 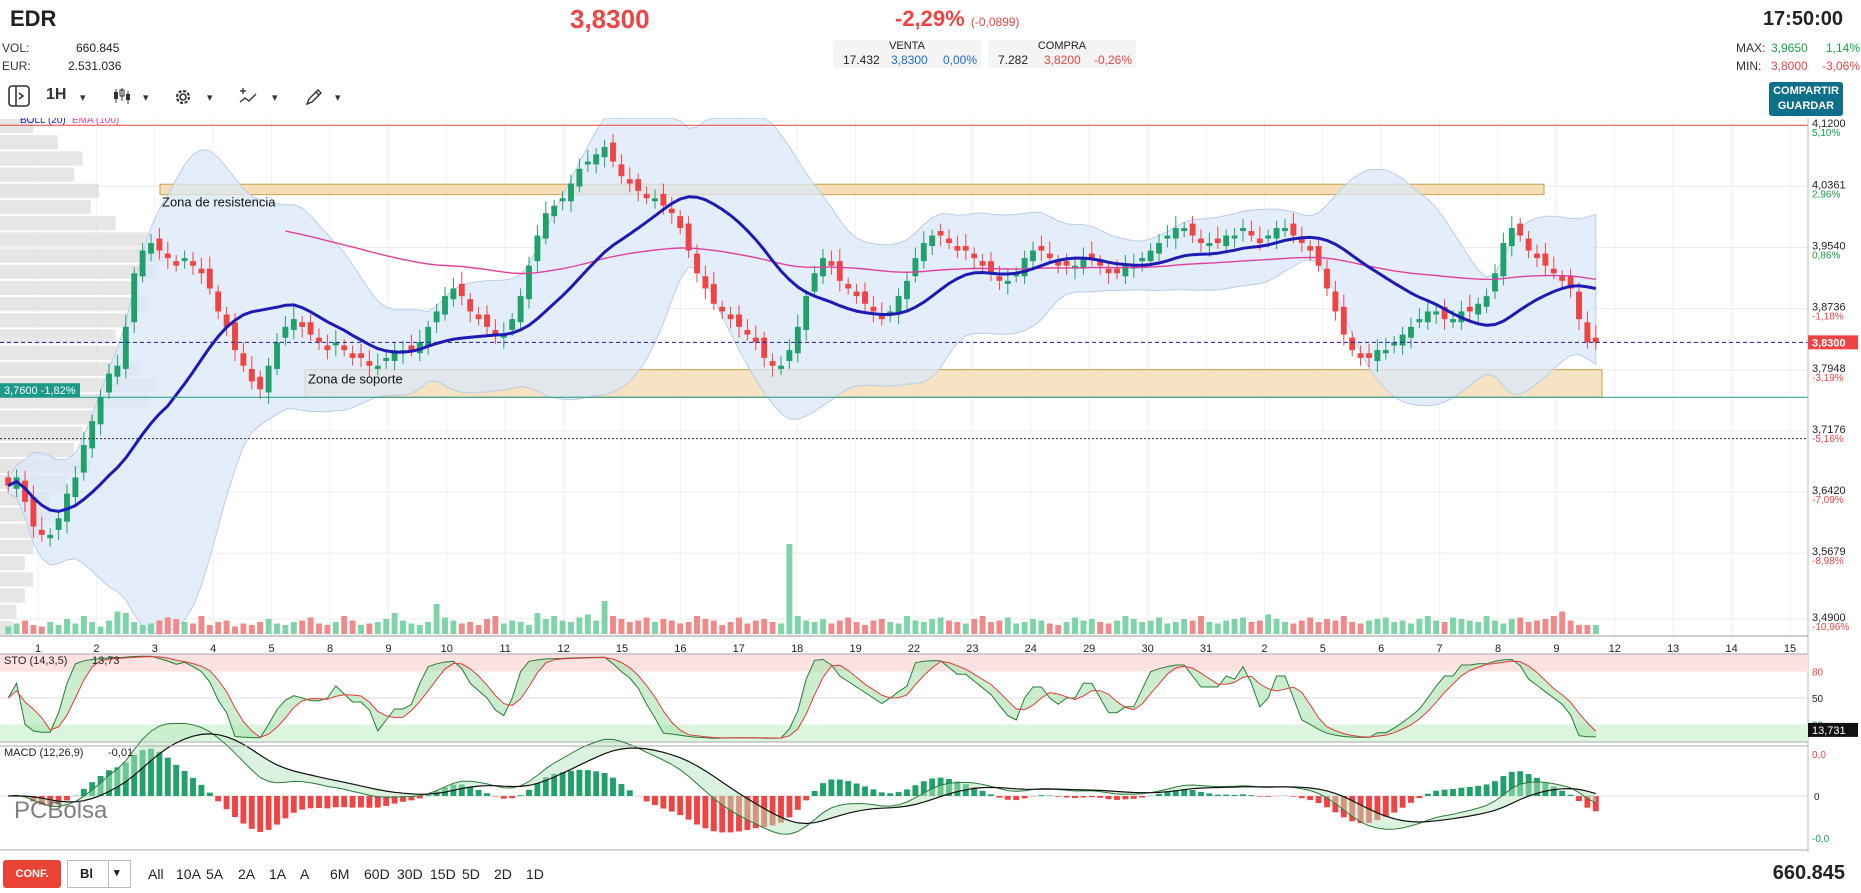 What do you see at coordinates (443, 874) in the screenshot?
I see `range-button-15d: 15D` at bounding box center [443, 874].